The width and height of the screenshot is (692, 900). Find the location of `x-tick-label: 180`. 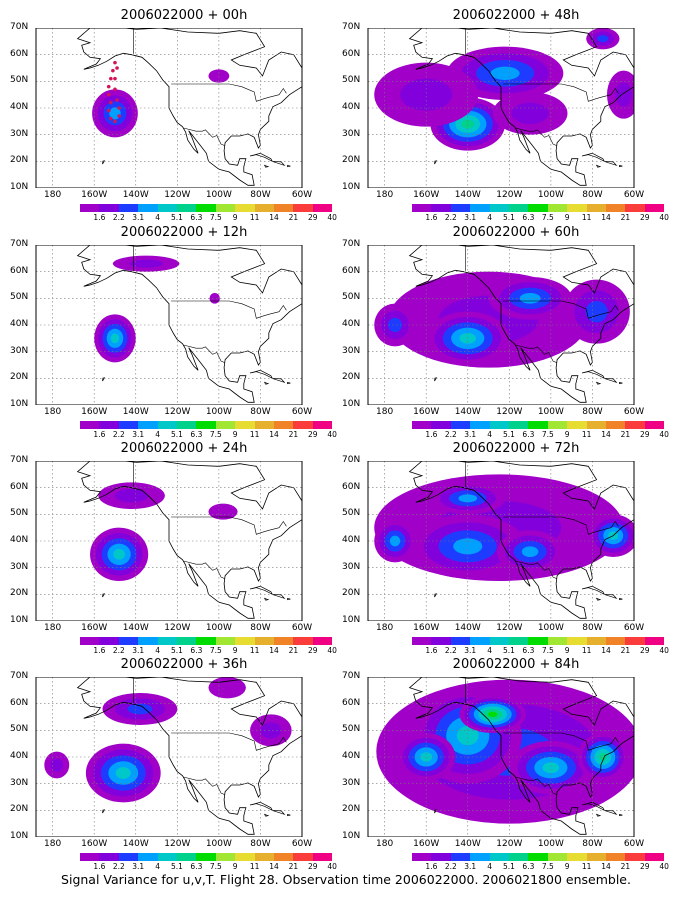

x-tick-label: 180 is located at coordinates (385, 195).